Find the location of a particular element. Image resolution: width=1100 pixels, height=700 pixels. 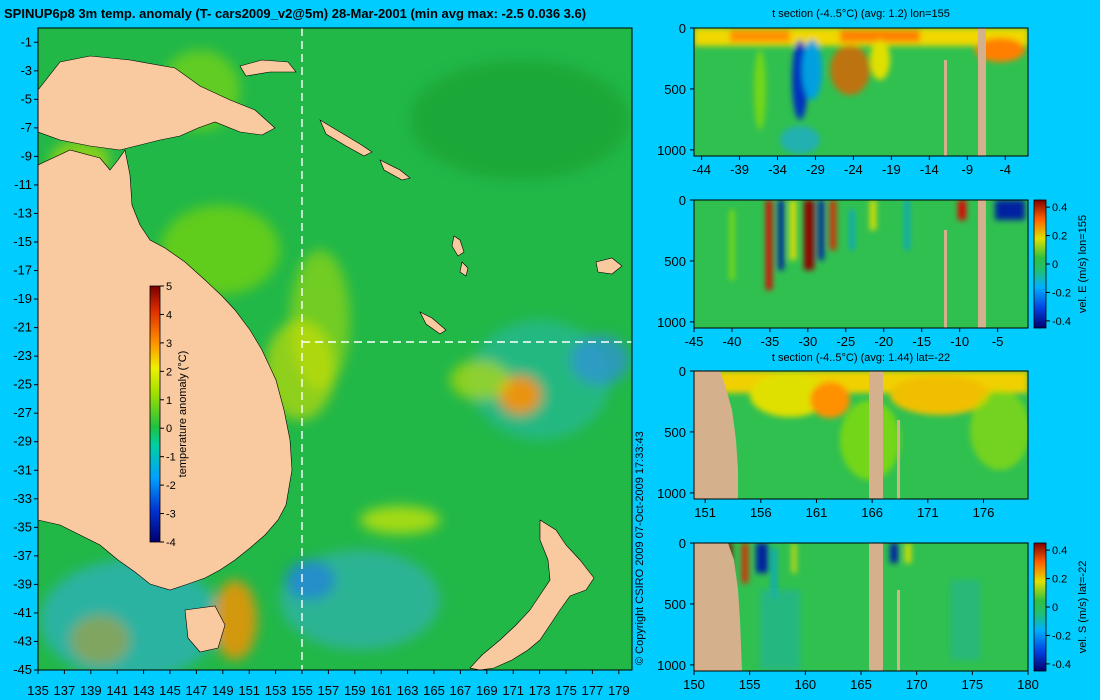

section-x-tick-label: 171 is located at coordinates (928, 512).